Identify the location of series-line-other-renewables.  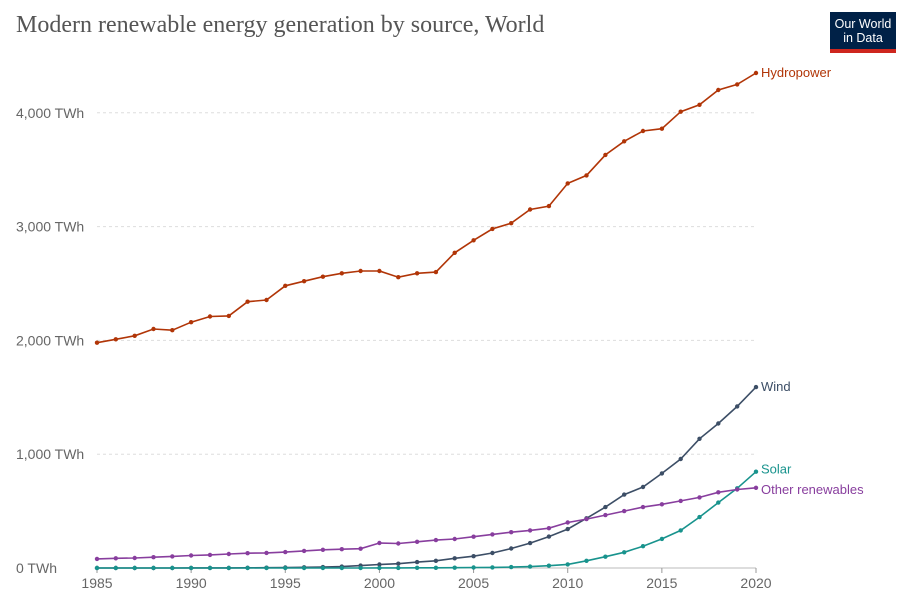
(426, 523).